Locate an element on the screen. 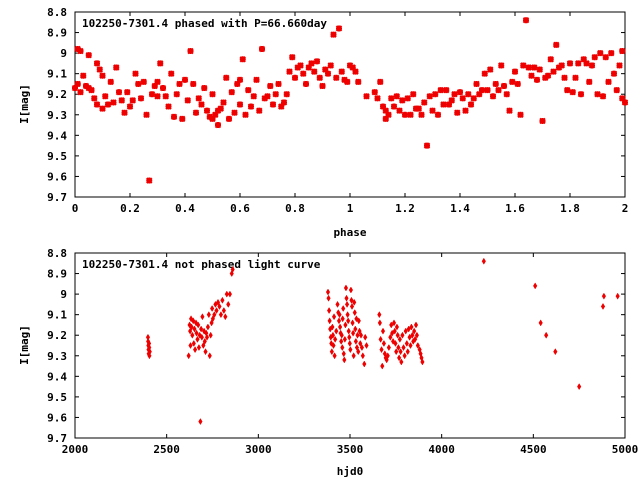  y-tick-label: 9 is located at coordinates (63, 294).